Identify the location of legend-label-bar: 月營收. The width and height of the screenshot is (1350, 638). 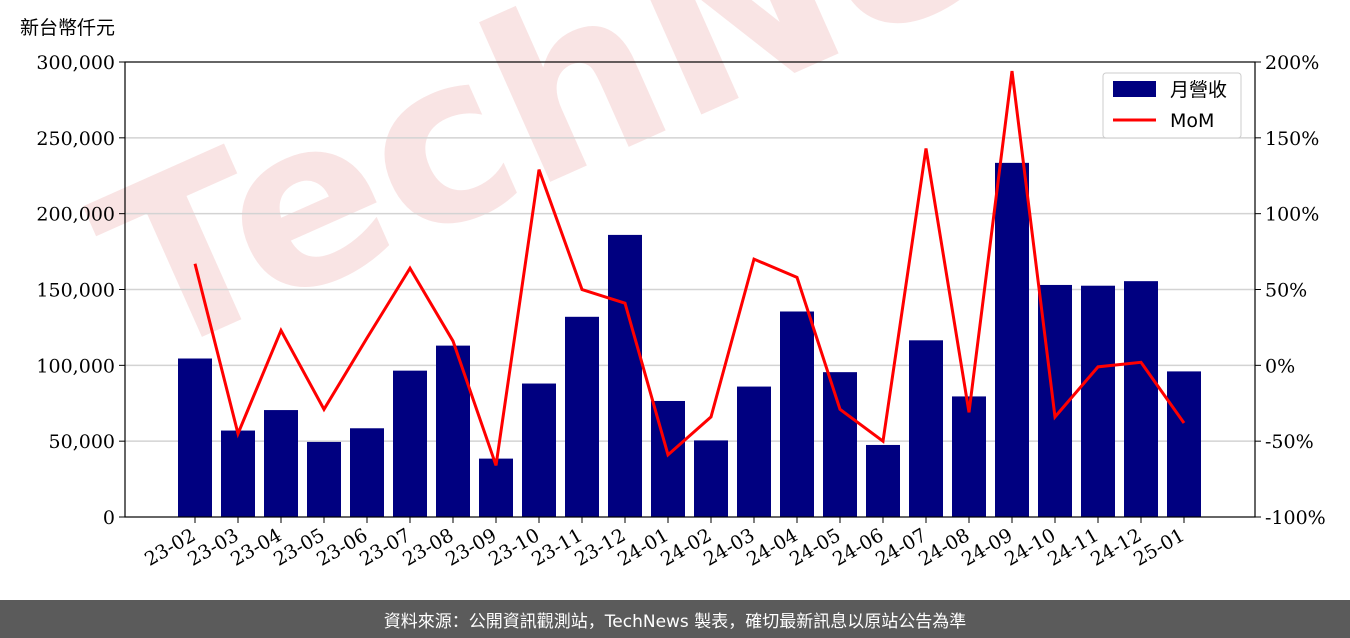
(1198, 90).